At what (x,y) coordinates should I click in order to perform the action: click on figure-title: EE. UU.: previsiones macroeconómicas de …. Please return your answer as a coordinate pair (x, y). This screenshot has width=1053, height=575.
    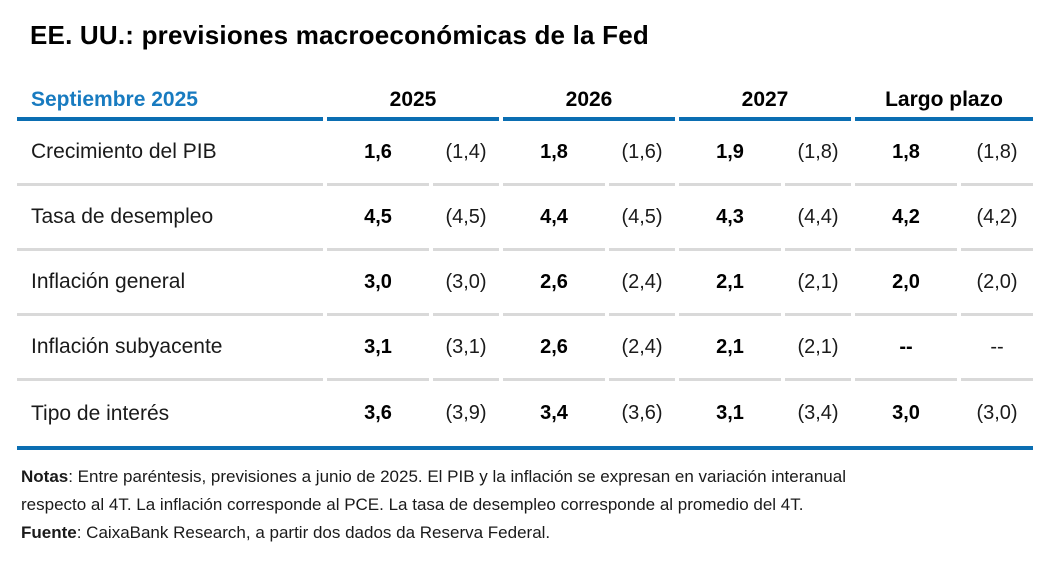
    Looking at the image, I should click on (339, 35).